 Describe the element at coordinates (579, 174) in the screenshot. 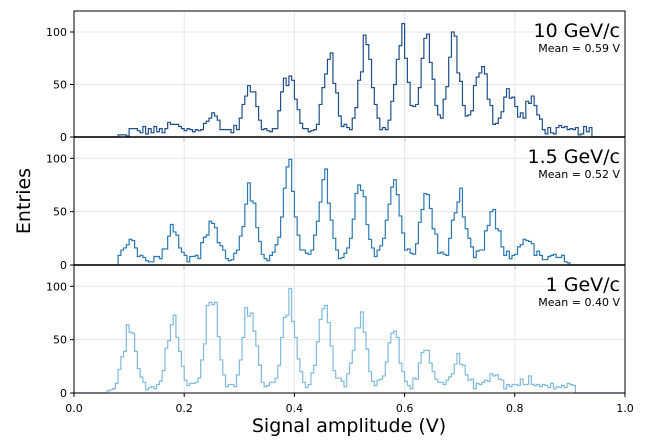

I see `panel-mean-label: Mean = 0.52 V` at that location.